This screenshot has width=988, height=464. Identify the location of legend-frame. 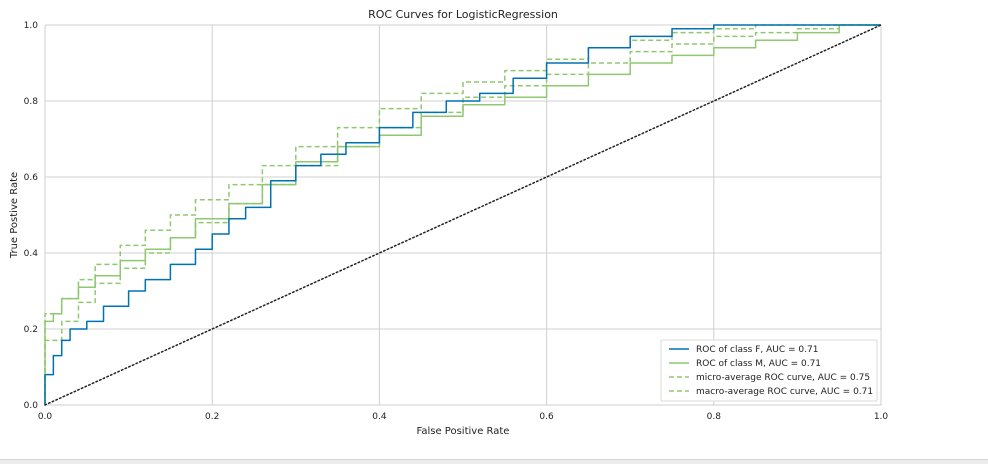
(769, 370).